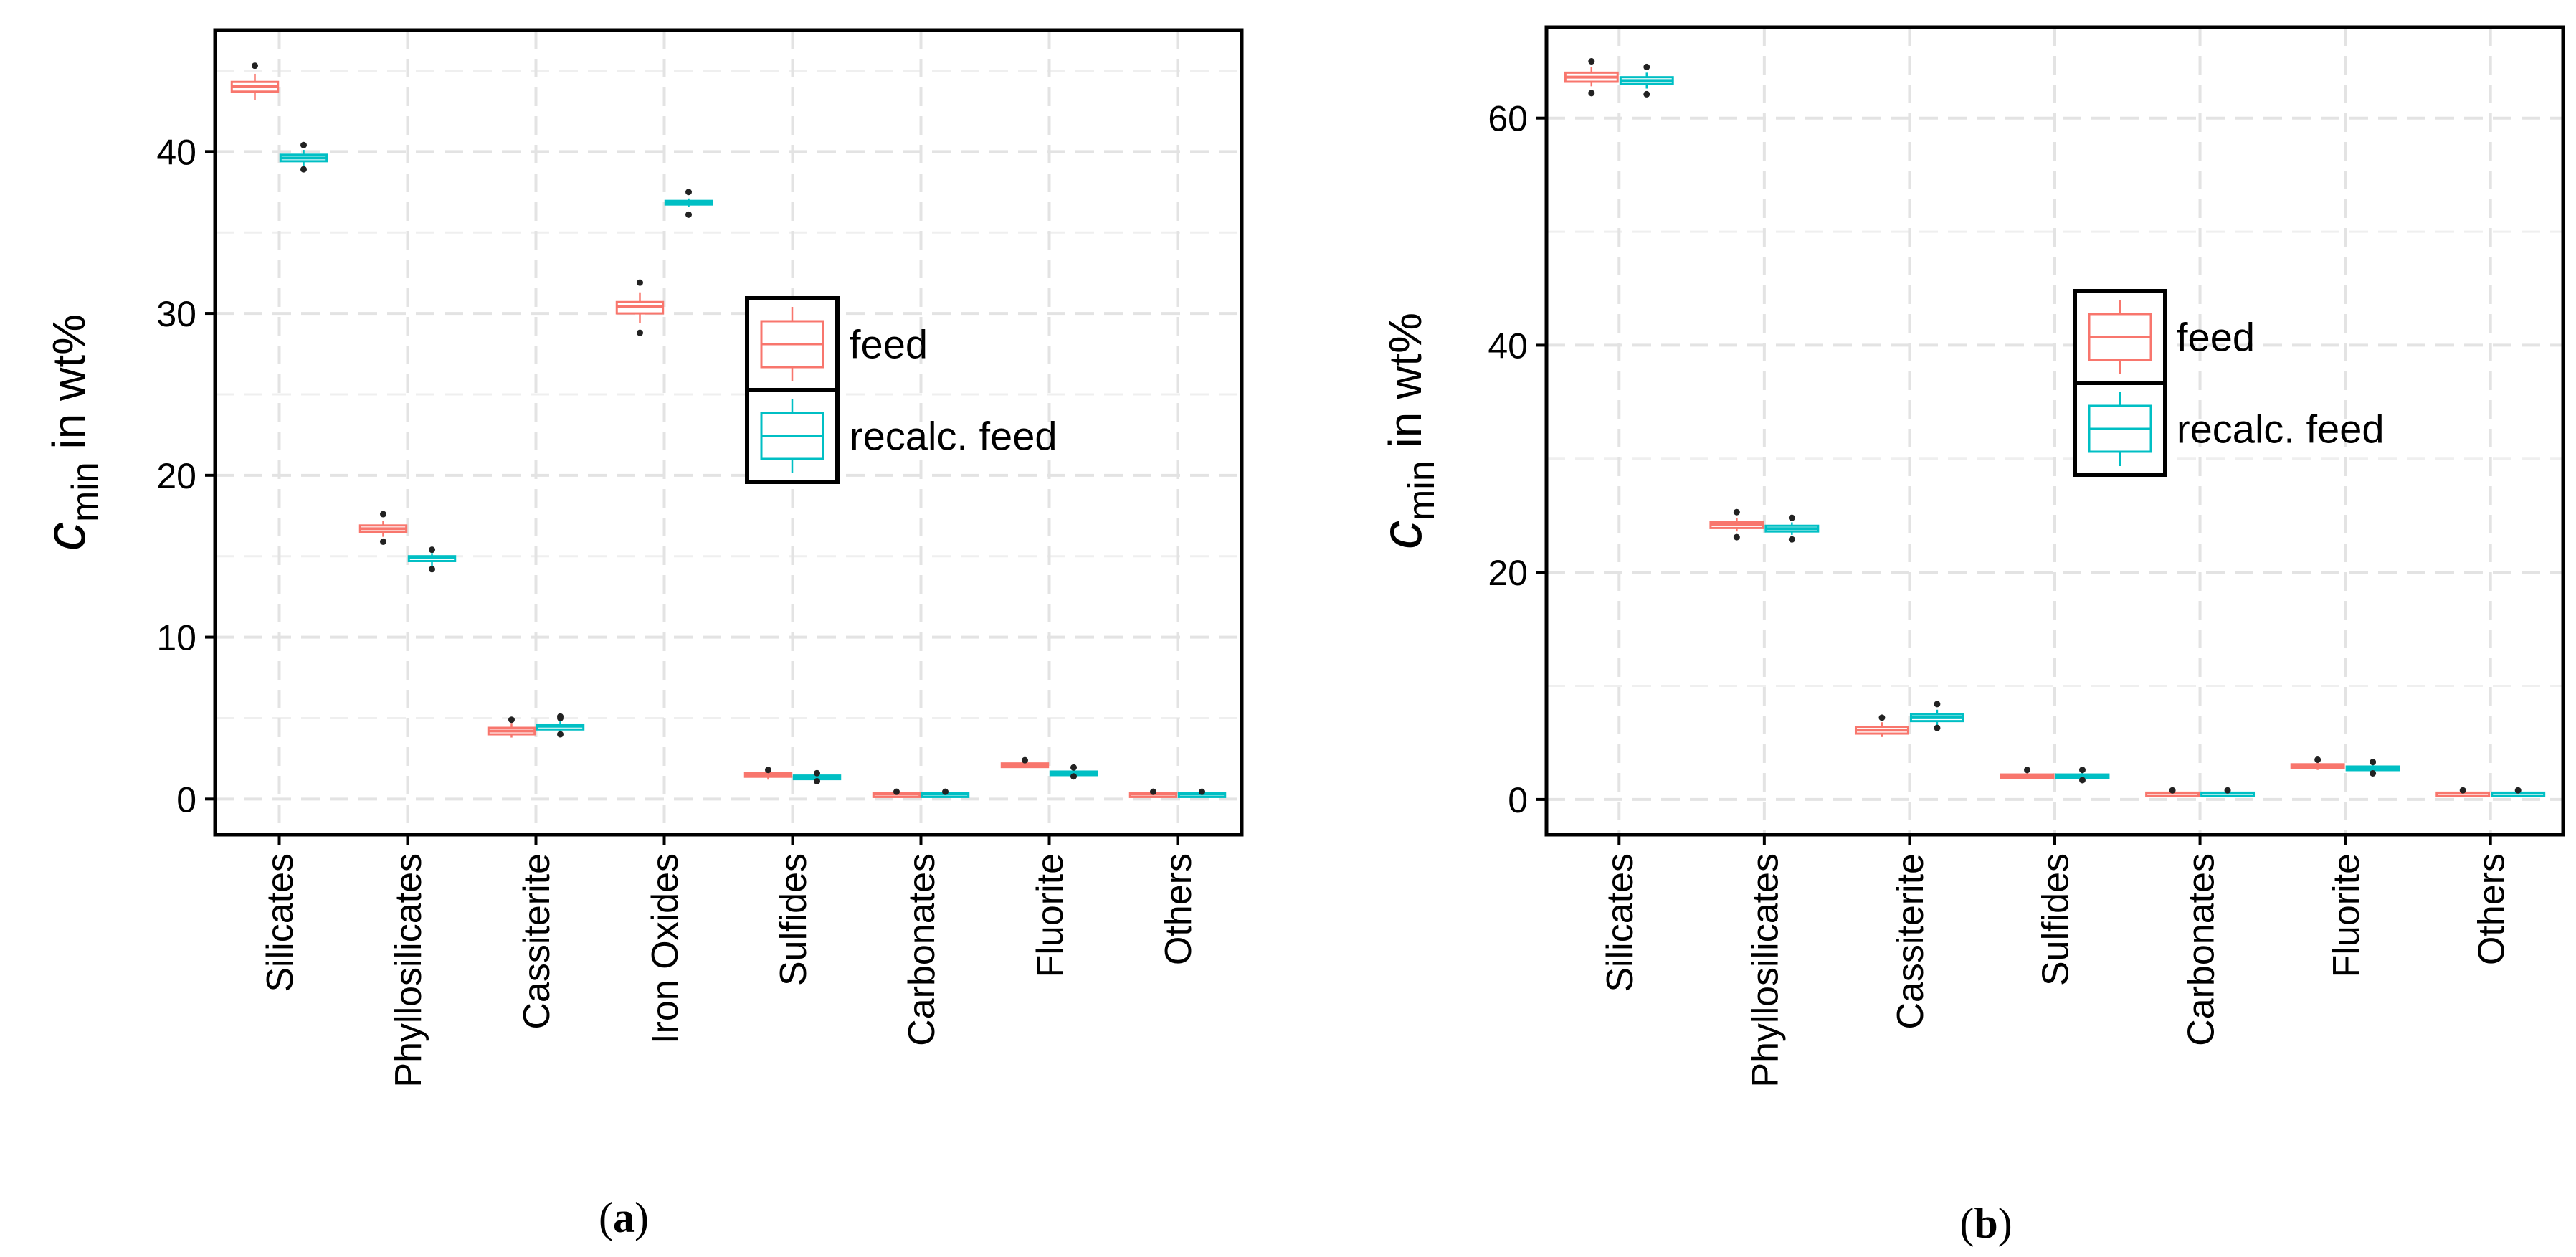  Describe the element at coordinates (2491, 909) in the screenshot. I see `x-category-label: Others` at that location.